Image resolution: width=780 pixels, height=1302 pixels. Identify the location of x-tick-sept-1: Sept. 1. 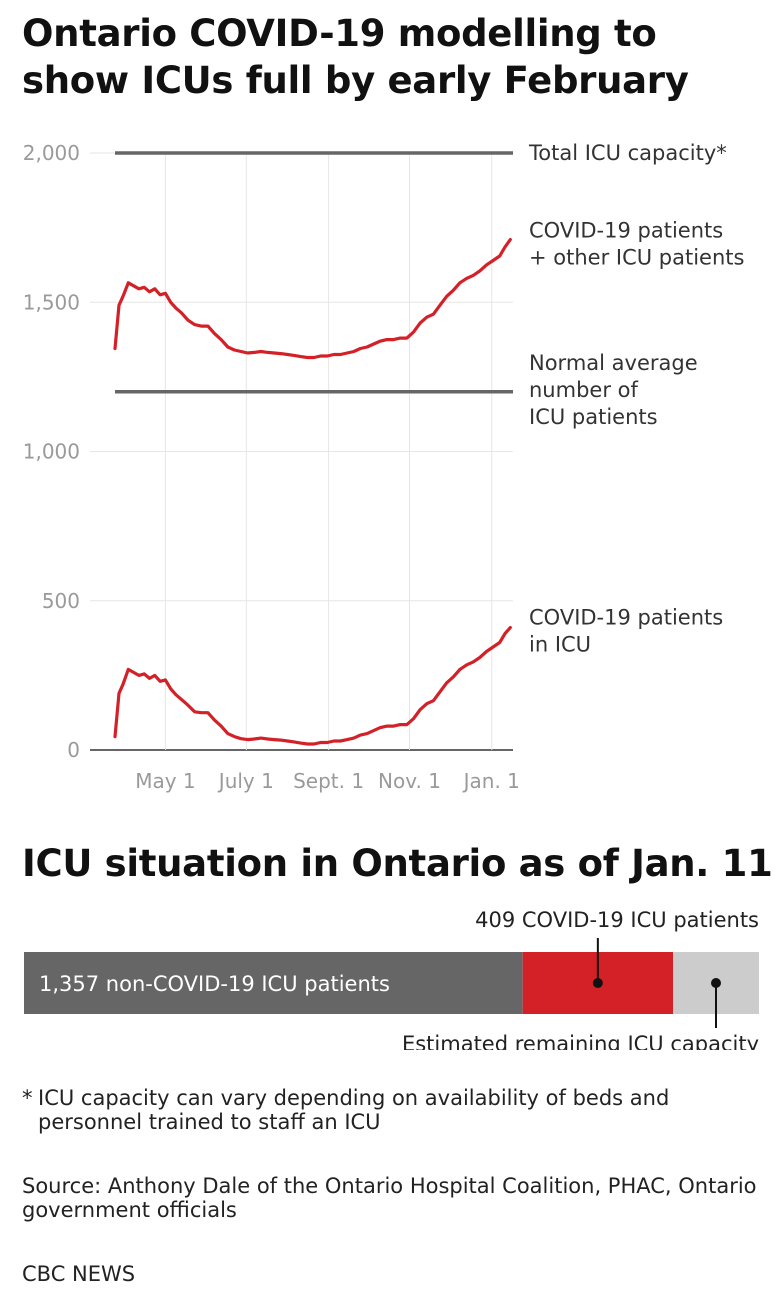
(328, 781).